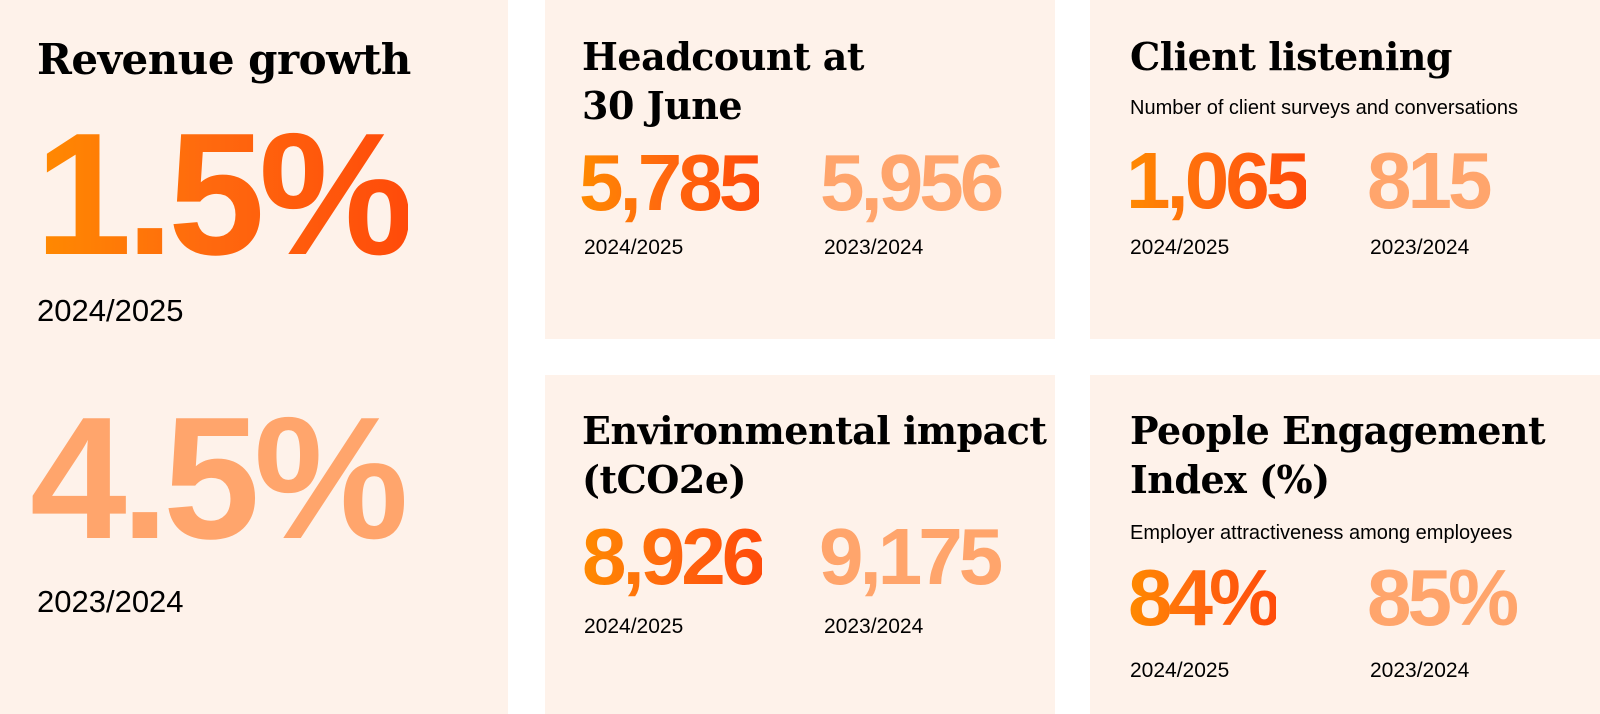  What do you see at coordinates (1420, 670) in the screenshot?
I see `engagement-previous-year: 2023/2024` at bounding box center [1420, 670].